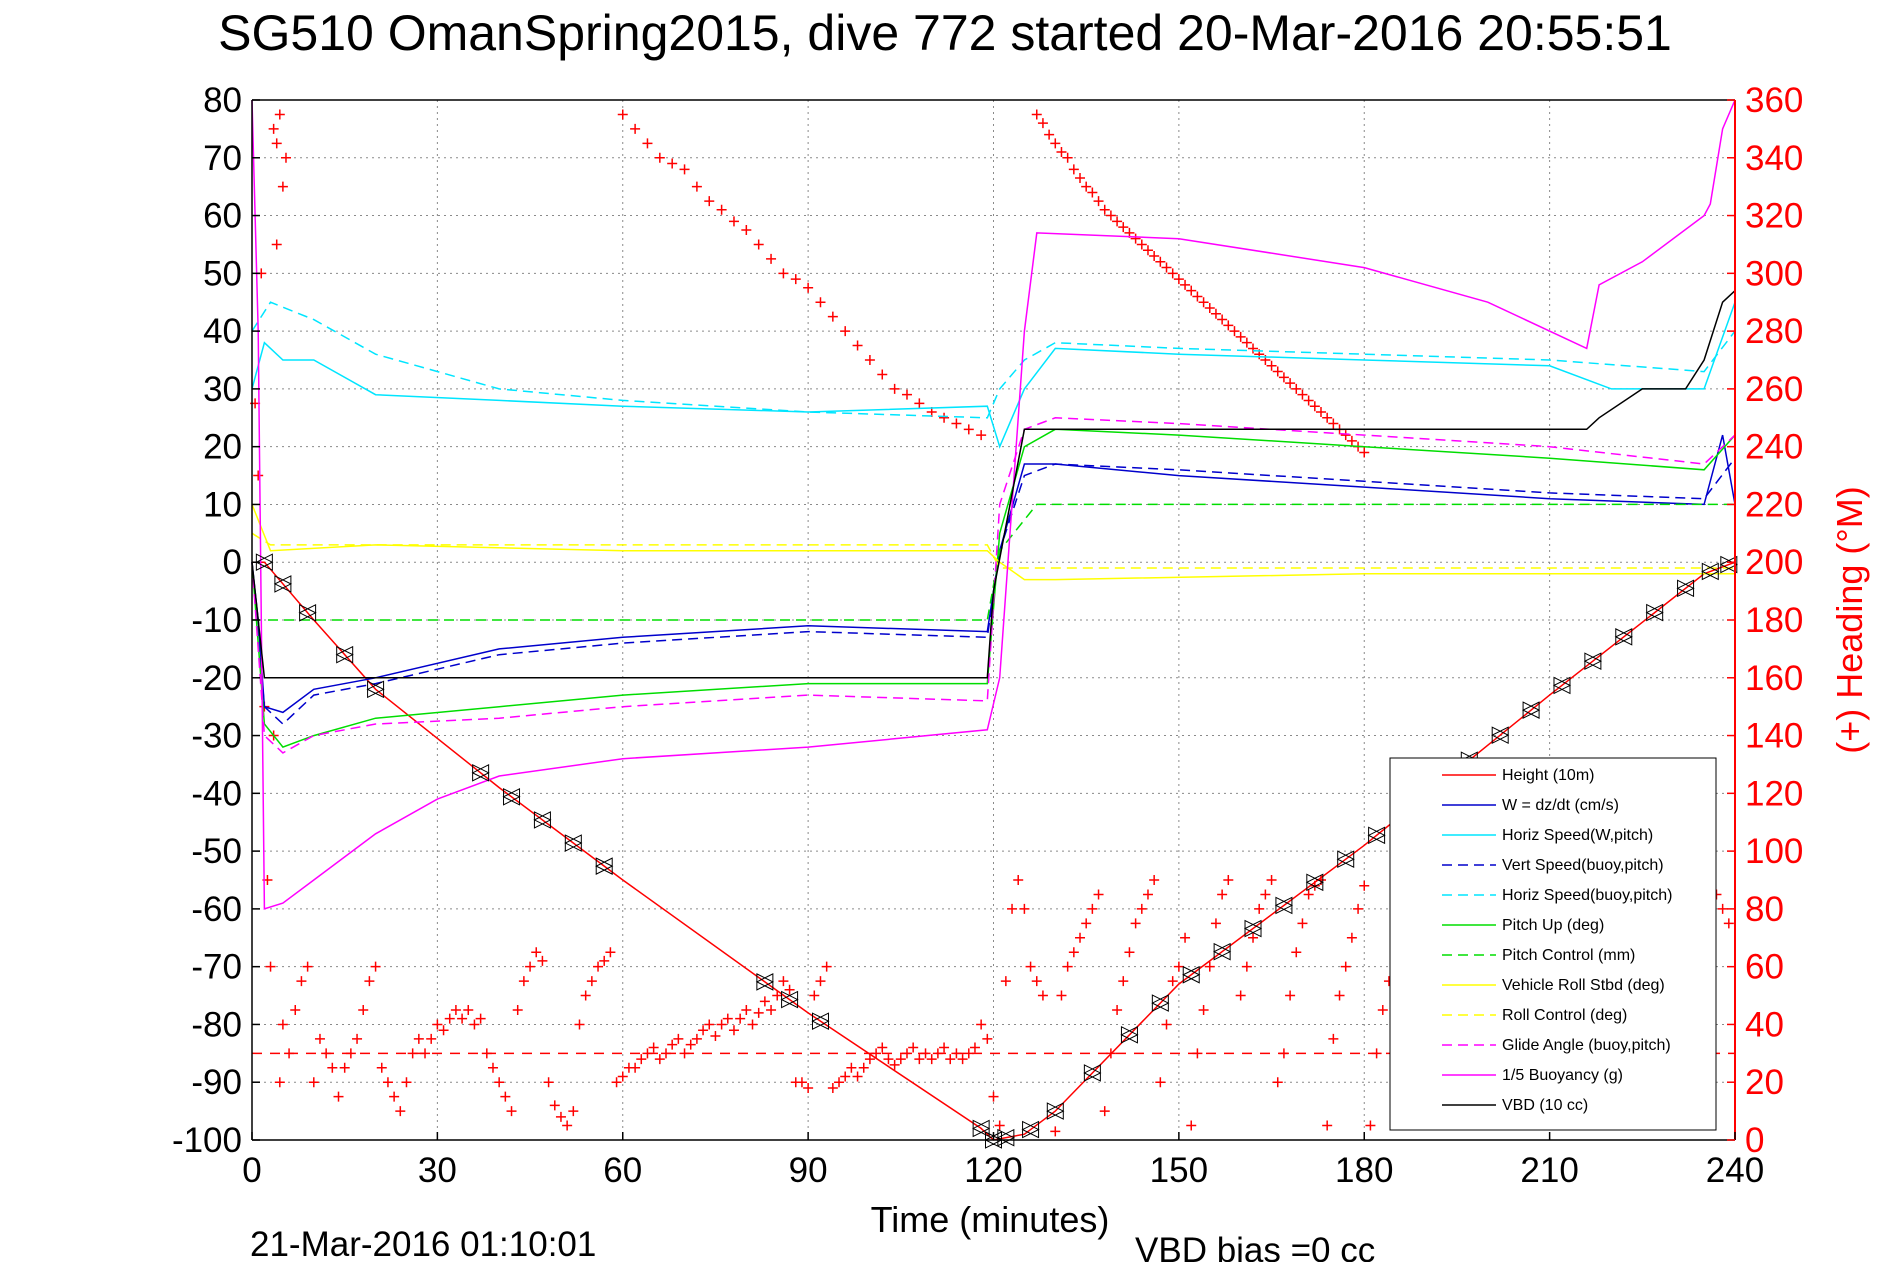 The height and width of the screenshot is (1262, 1891). Describe the element at coordinates (1564, 1015) in the screenshot. I see `legend-label: Roll Control (deg)` at that location.